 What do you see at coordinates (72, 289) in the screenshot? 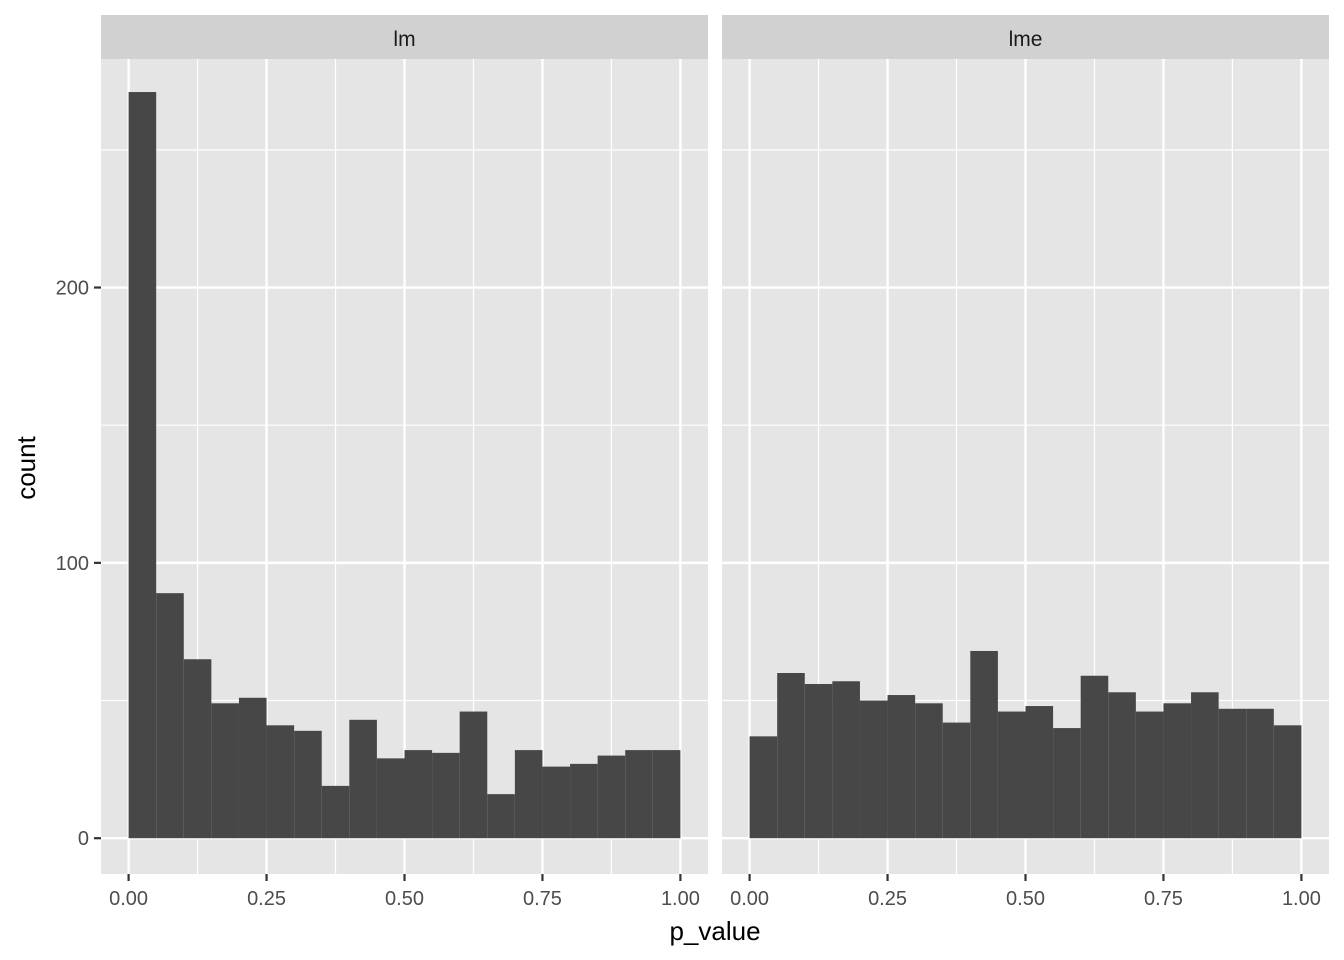
I see `y-tick-label: 200` at bounding box center [72, 289].